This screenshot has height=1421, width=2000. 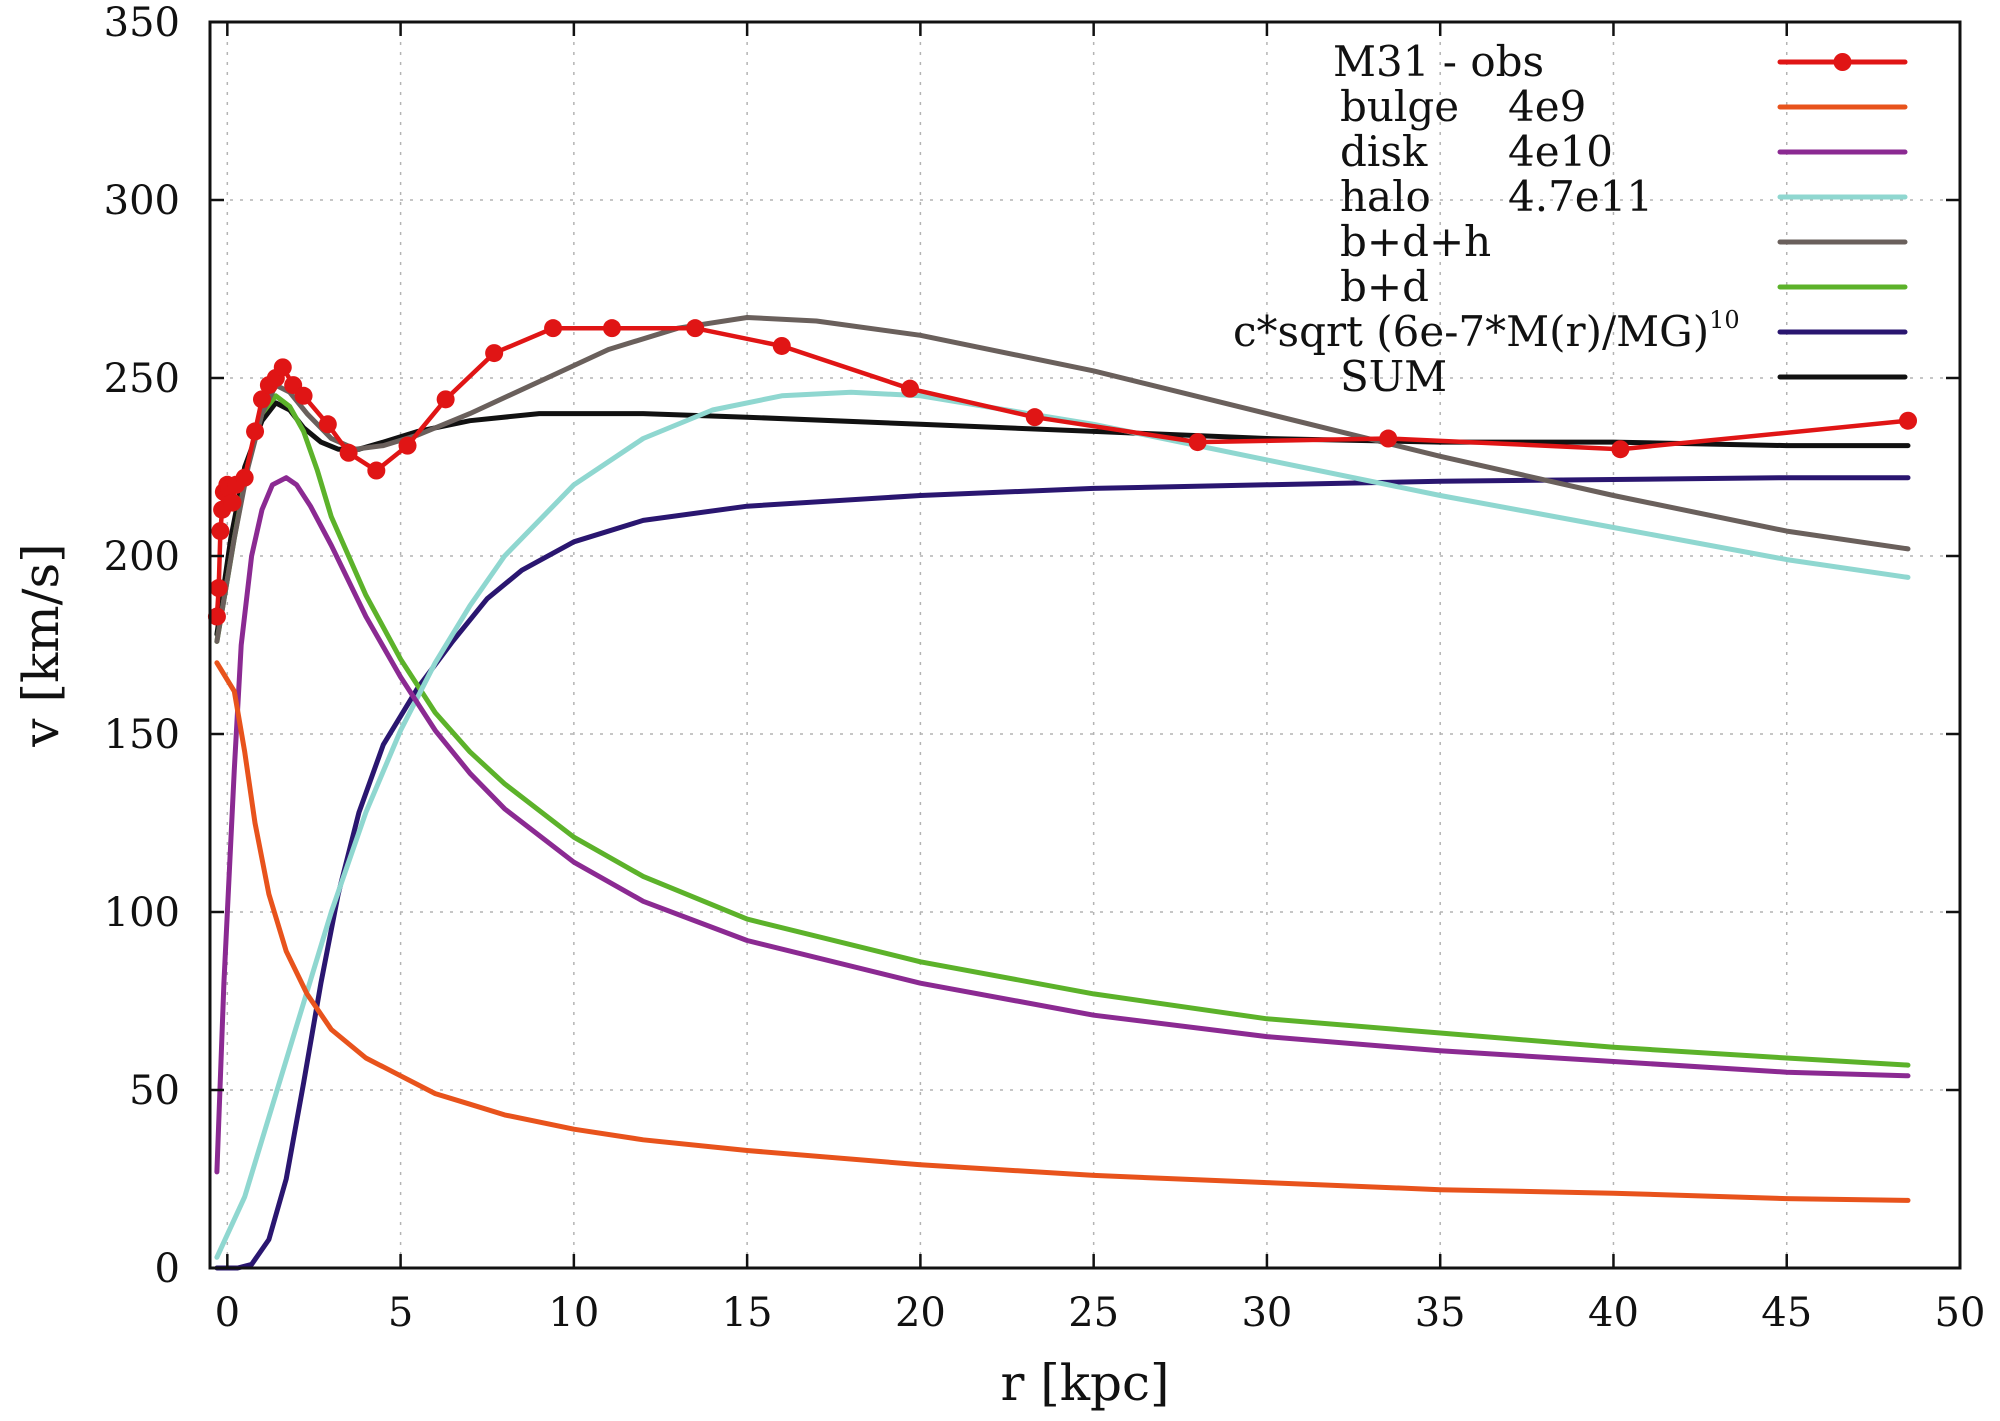 I want to click on x-tick-label: 20, so click(x=920, y=1313).